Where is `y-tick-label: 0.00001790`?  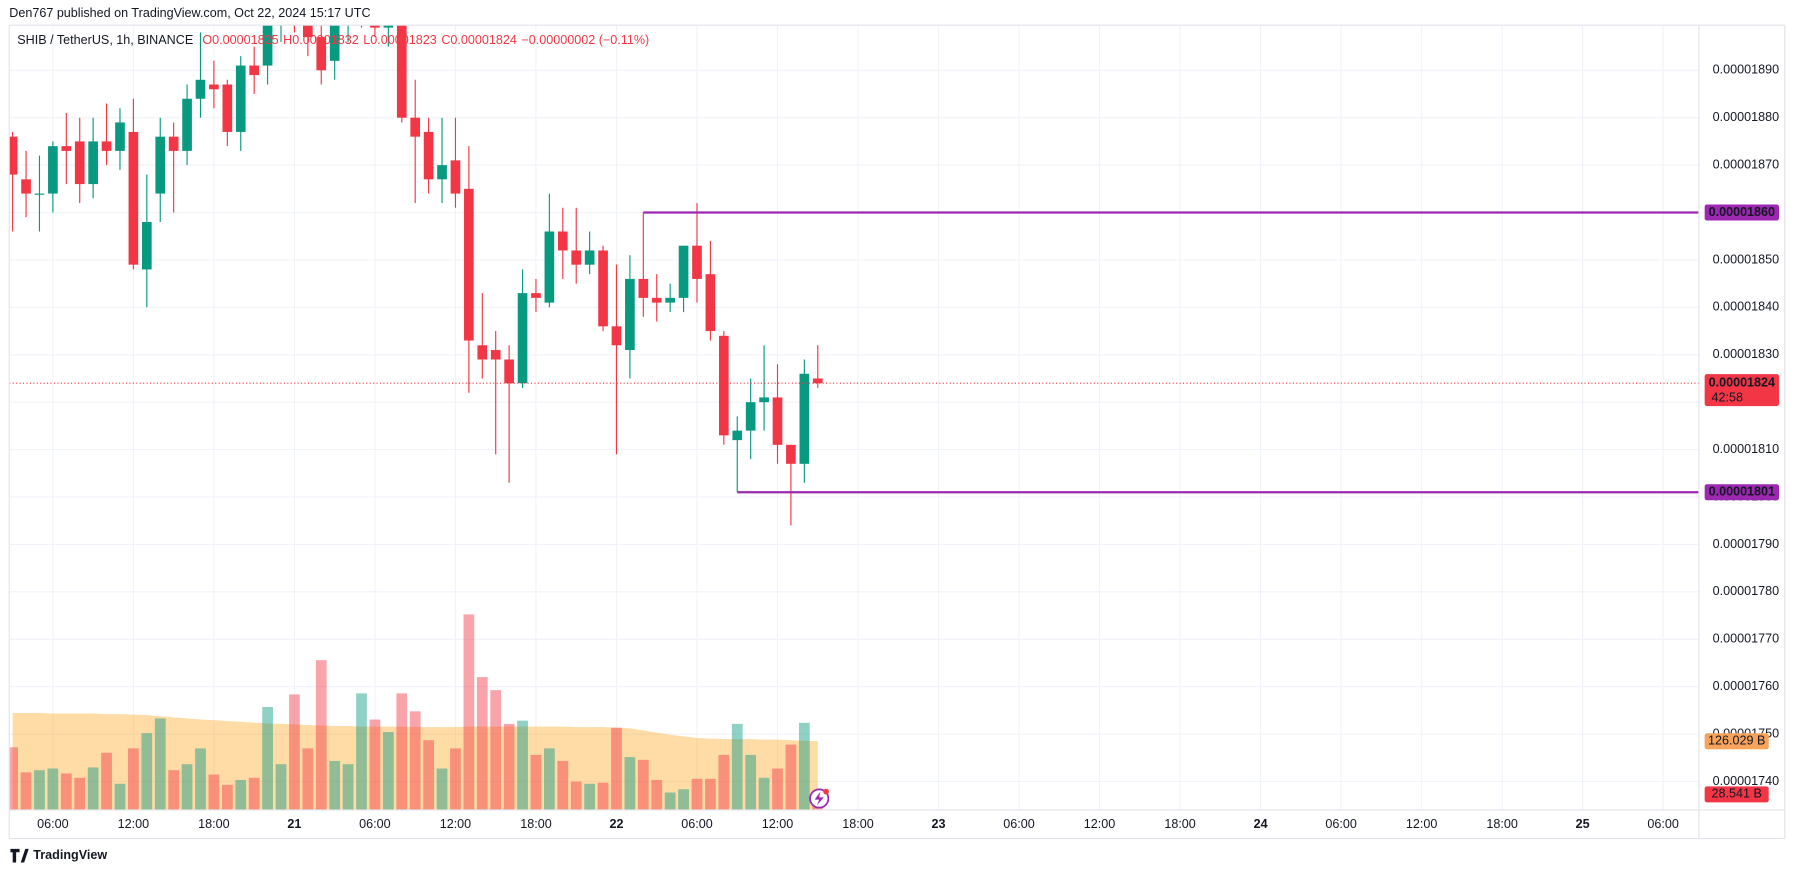 y-tick-label: 0.00001790 is located at coordinates (1746, 544).